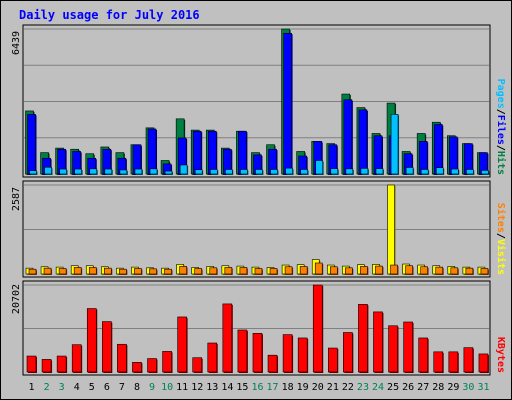 This screenshot has height=400, width=512. I want to click on x-tick-label: 2, so click(47, 387).